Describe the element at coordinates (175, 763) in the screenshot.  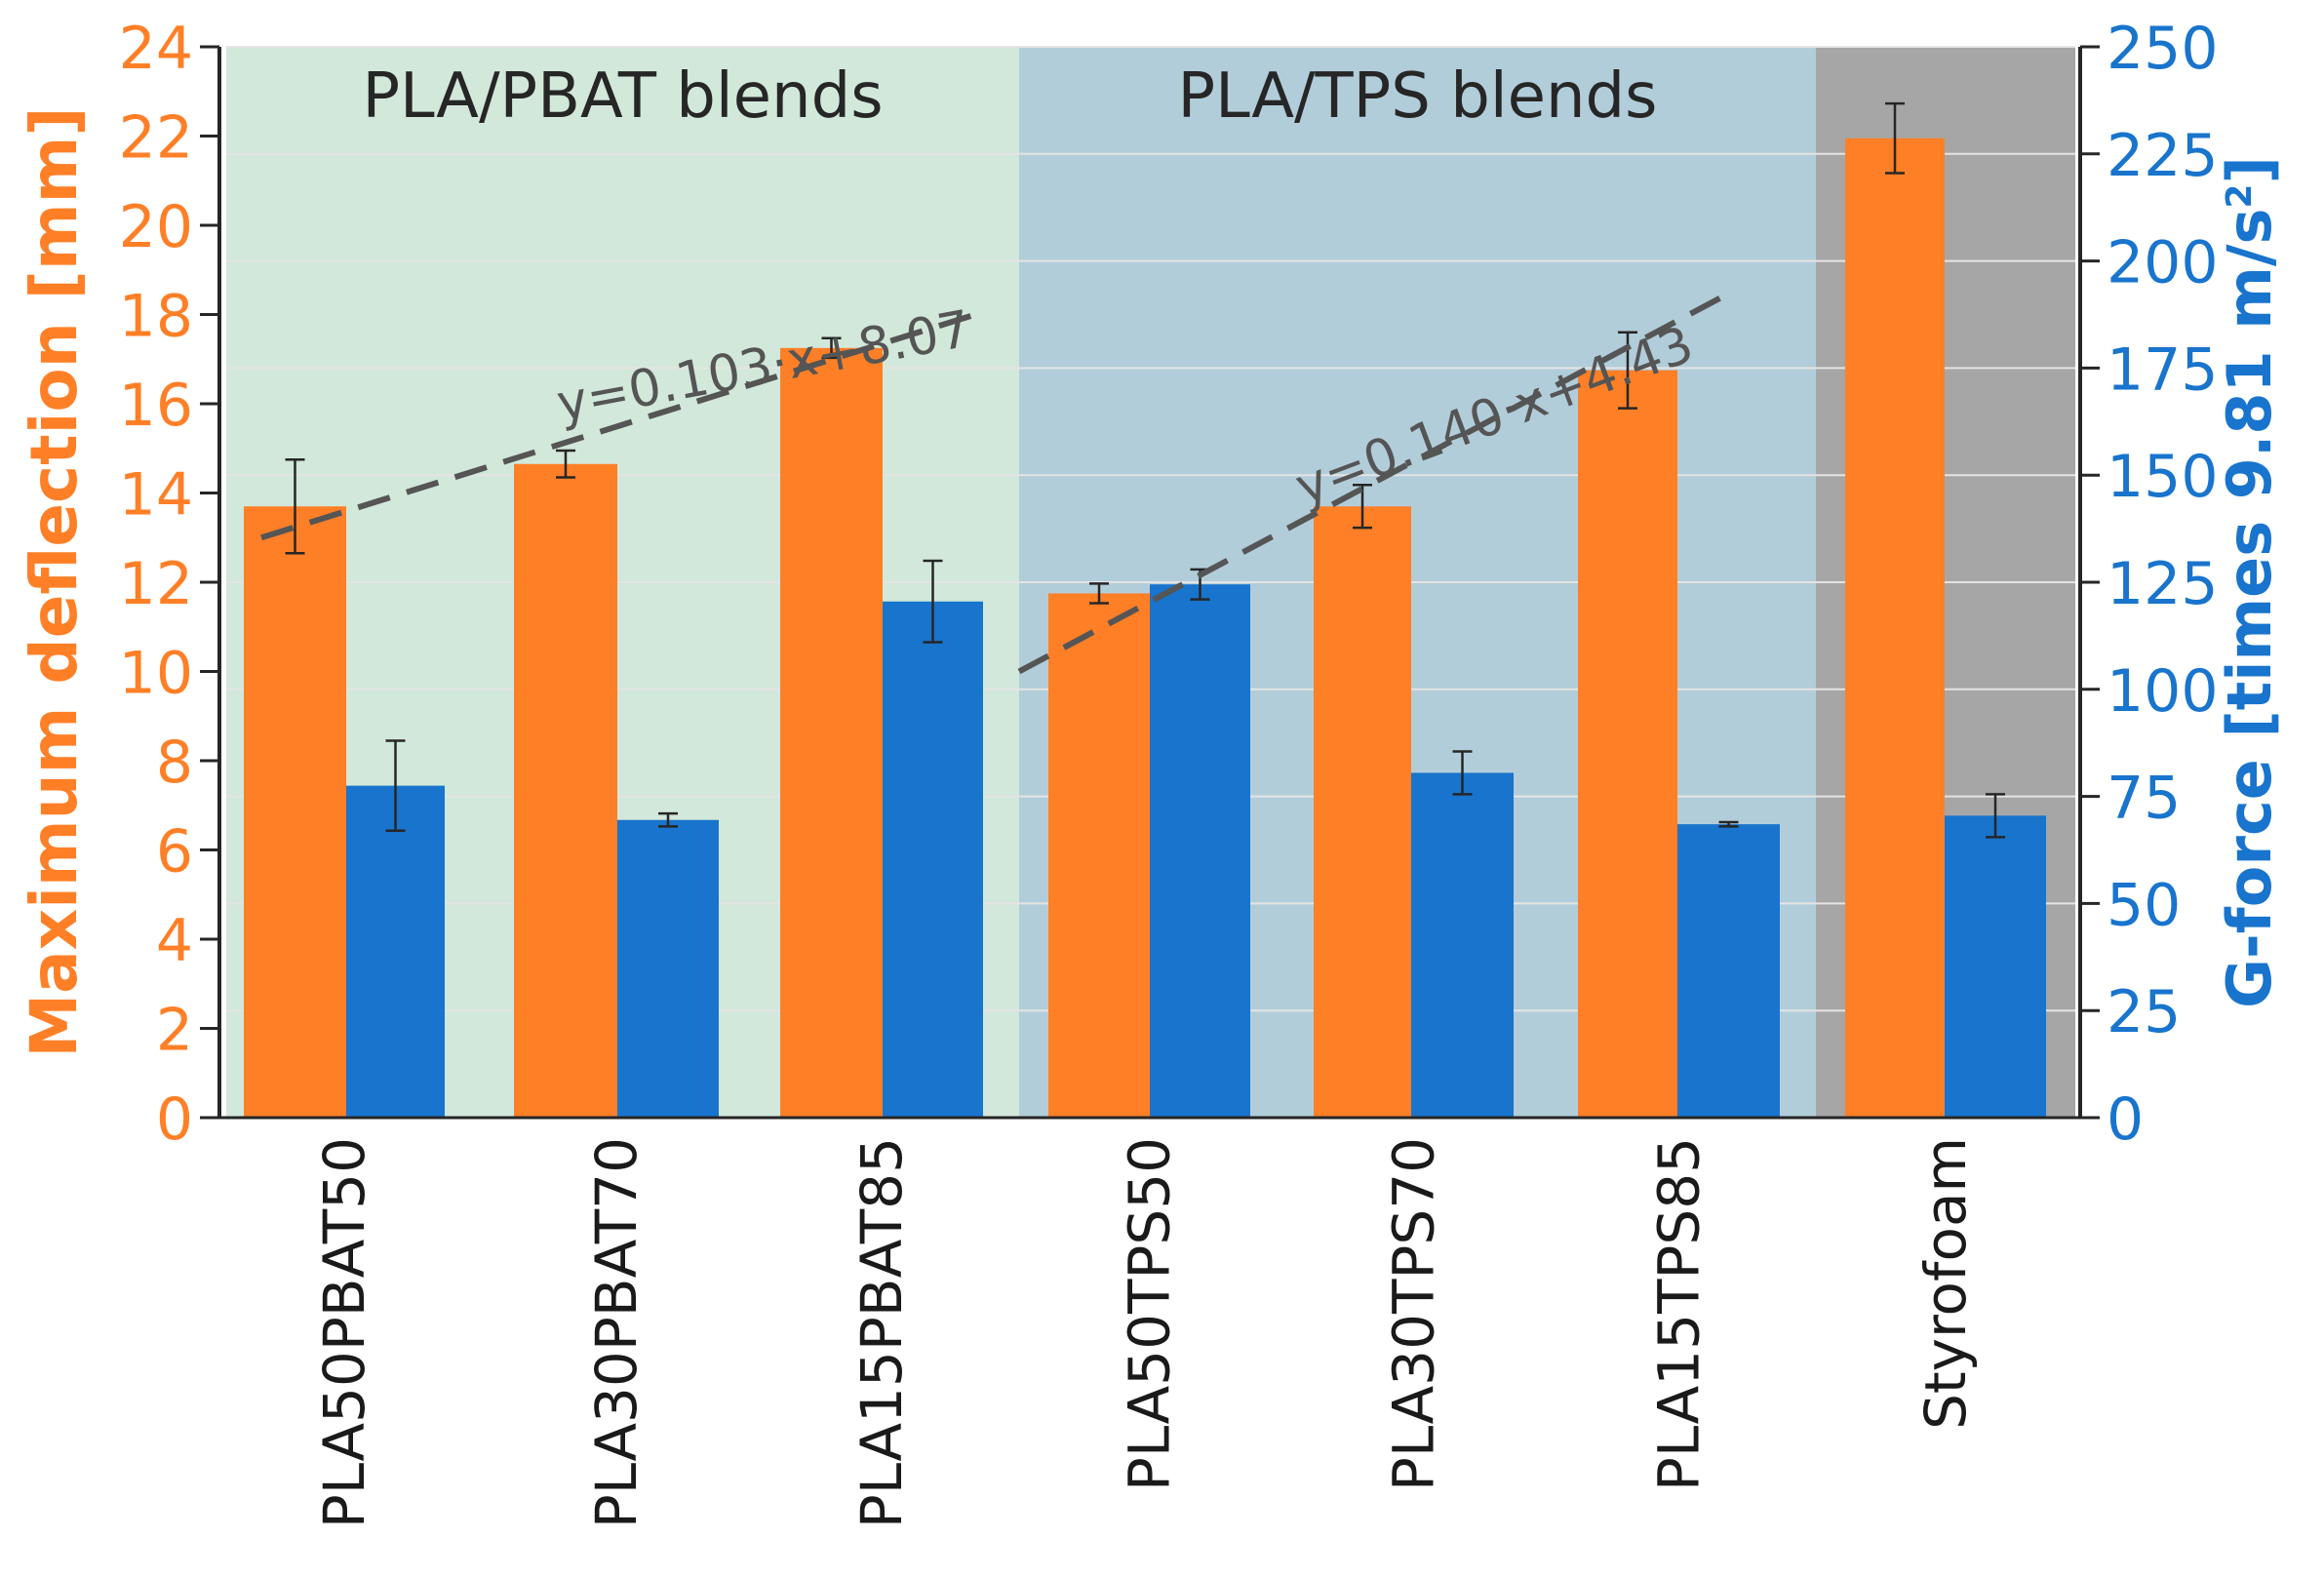
I see `y-tick-label-left-8: 8` at that location.